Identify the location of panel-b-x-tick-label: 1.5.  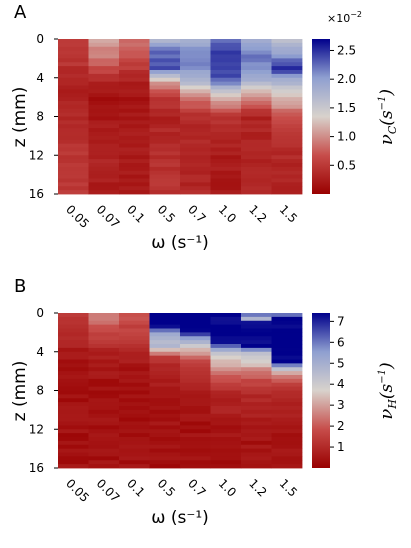
(288, 487).